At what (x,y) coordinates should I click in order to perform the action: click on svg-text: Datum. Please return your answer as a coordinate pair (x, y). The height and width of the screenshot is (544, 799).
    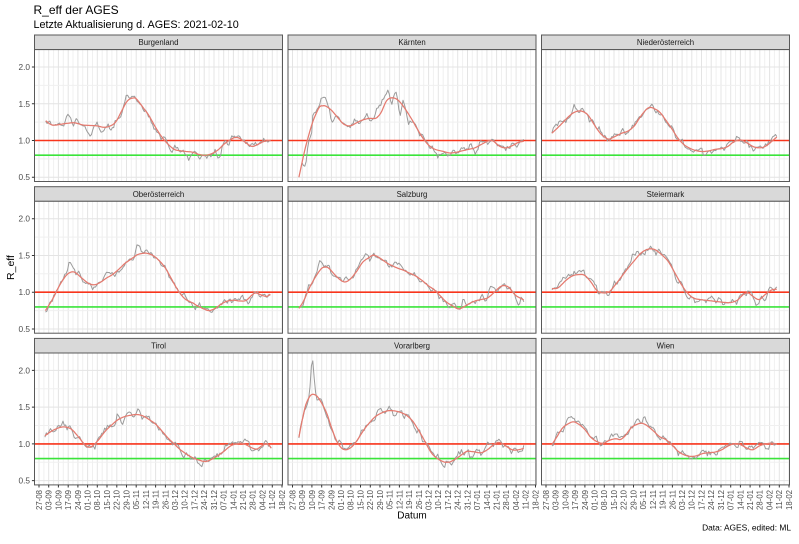
    Looking at the image, I should click on (411, 516).